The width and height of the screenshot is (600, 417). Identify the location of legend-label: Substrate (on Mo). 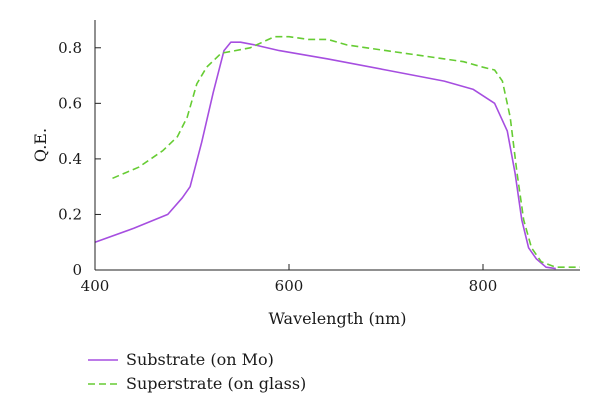
(200, 359).